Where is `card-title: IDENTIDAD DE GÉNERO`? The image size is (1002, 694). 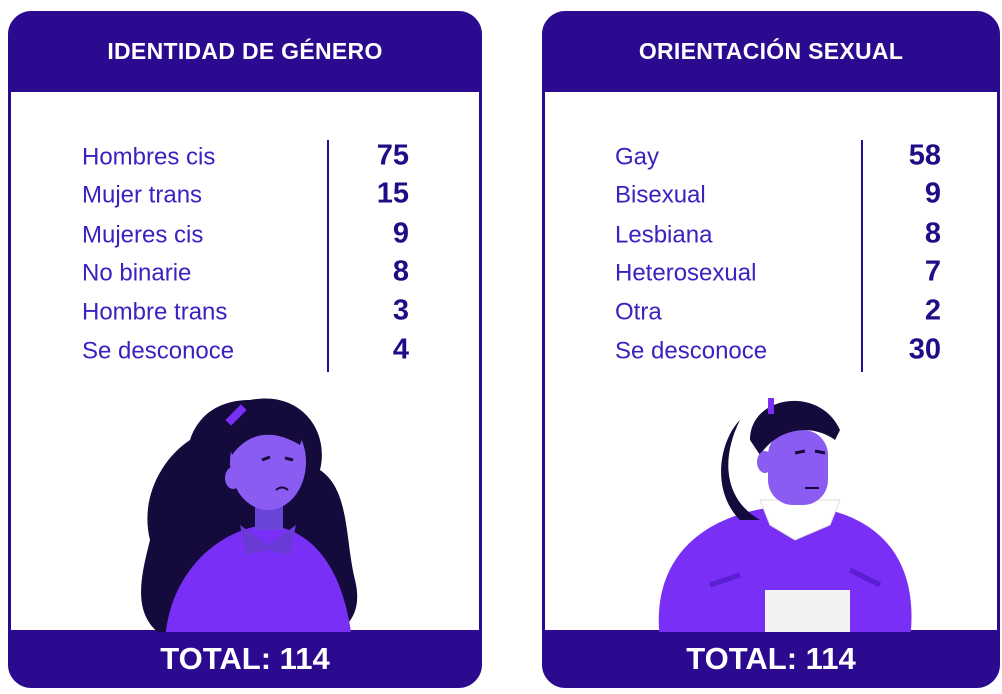 card-title: IDENTIDAD DE GÉNERO is located at coordinates (244, 50).